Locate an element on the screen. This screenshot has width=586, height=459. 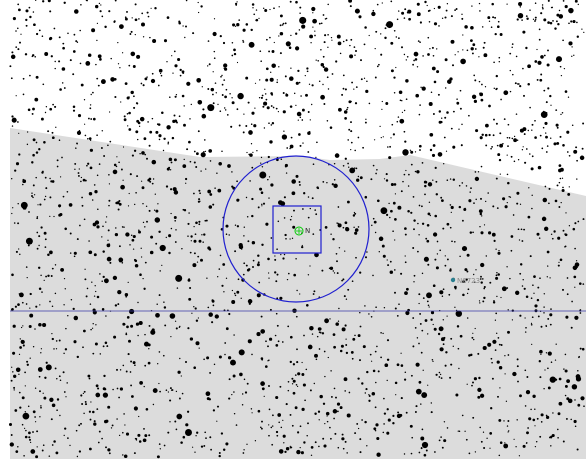
detector-footprint-box is located at coordinates (297, 229).